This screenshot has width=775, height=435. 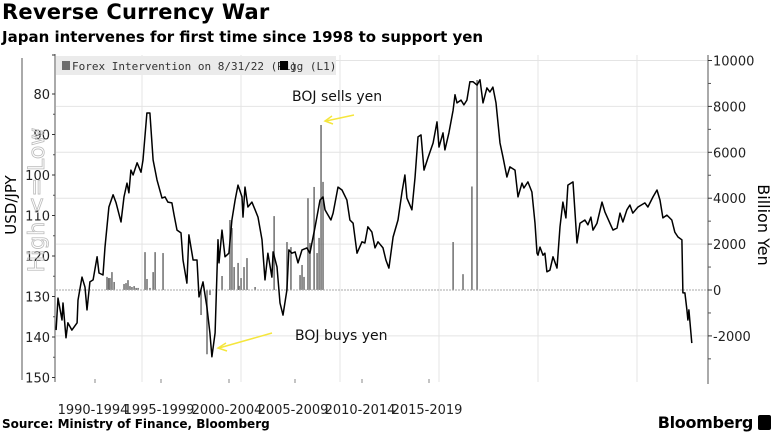 I want to click on annotation-boj-sells: BOJ sells yen, so click(x=337, y=97).